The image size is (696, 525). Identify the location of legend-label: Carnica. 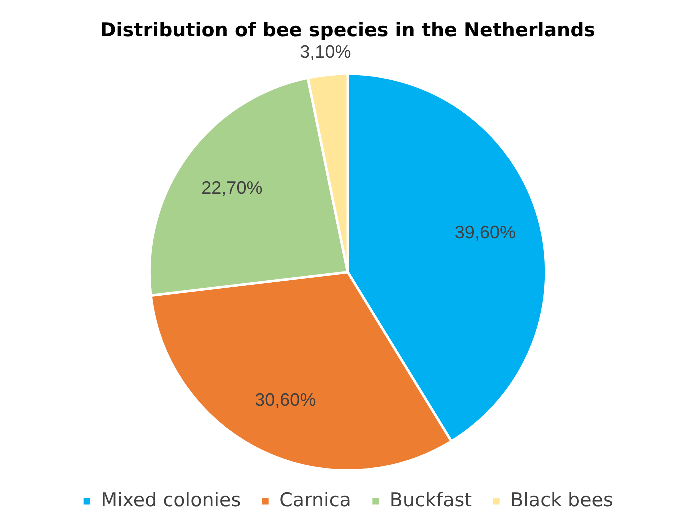
(316, 500).